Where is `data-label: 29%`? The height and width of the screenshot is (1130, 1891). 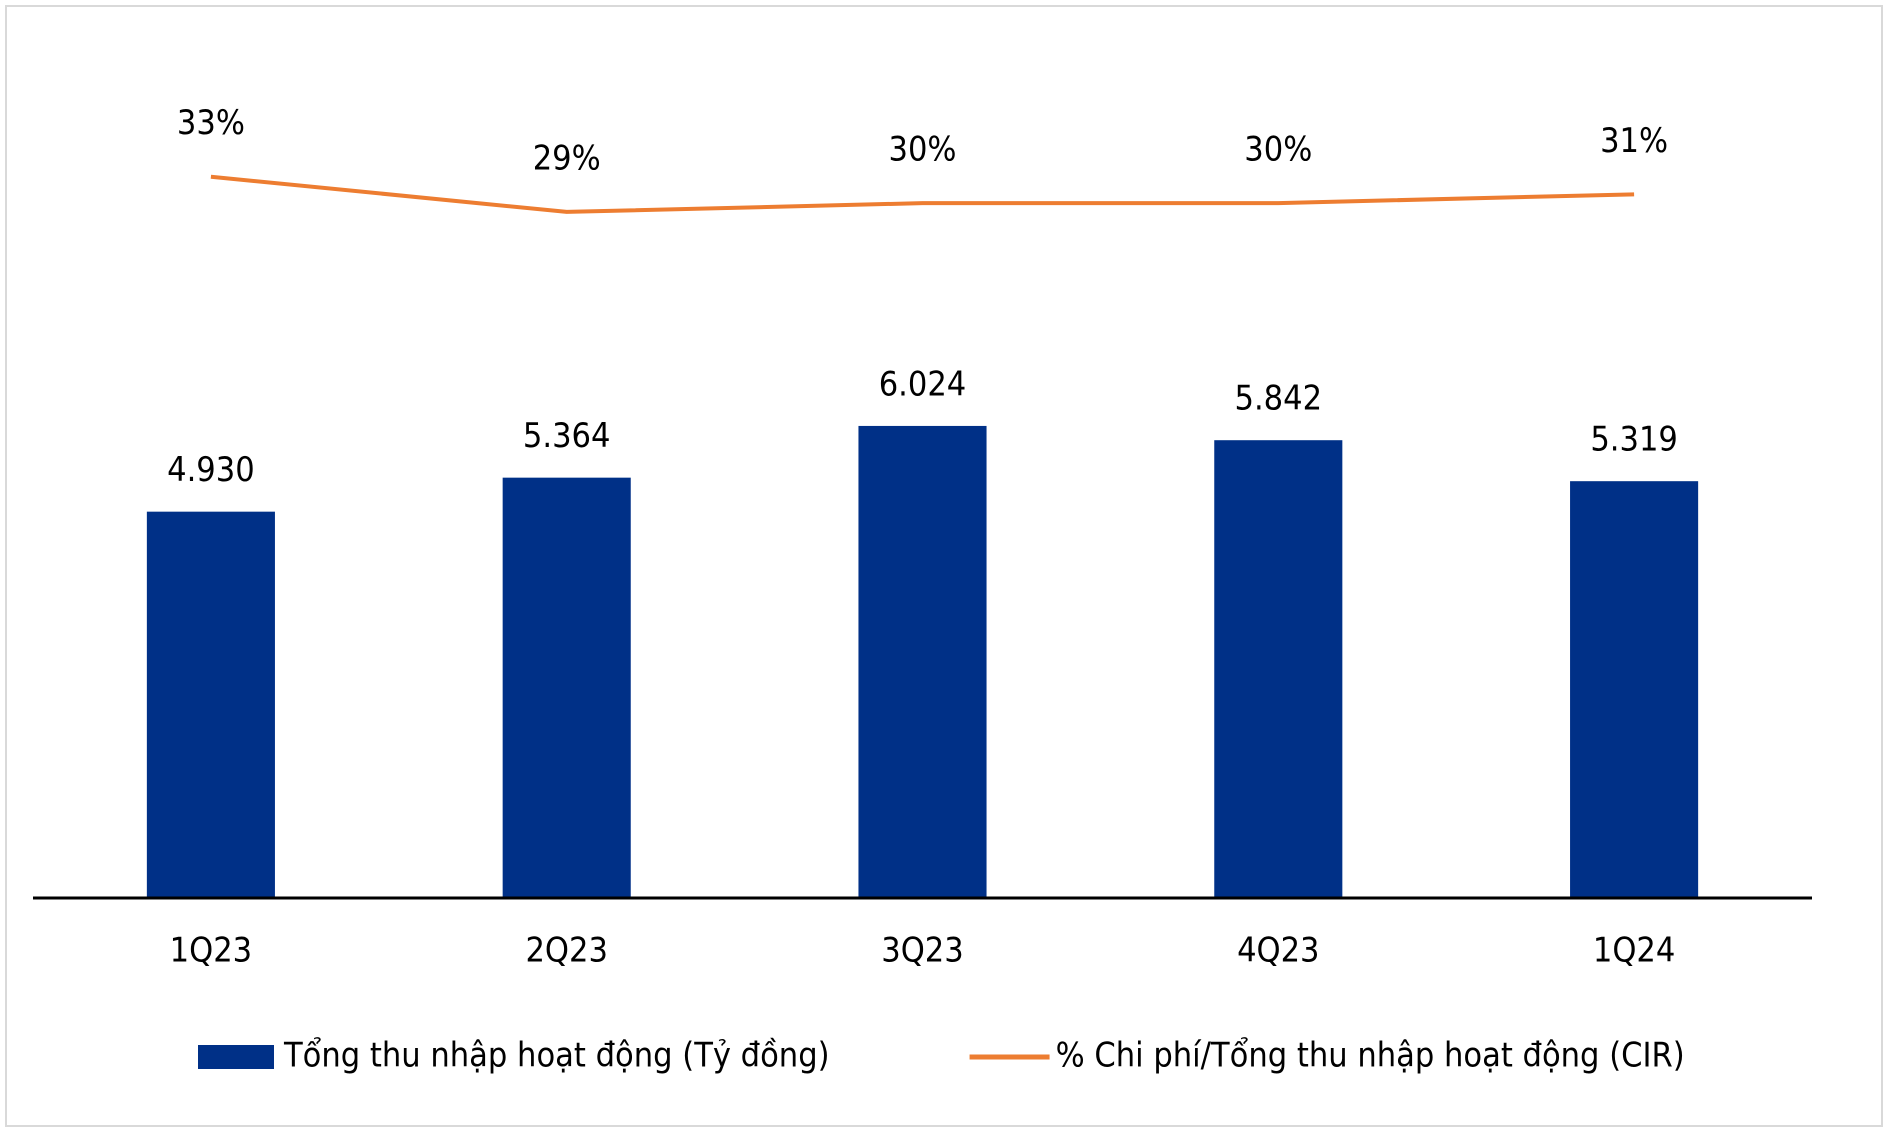
data-label: 29% is located at coordinates (567, 158).